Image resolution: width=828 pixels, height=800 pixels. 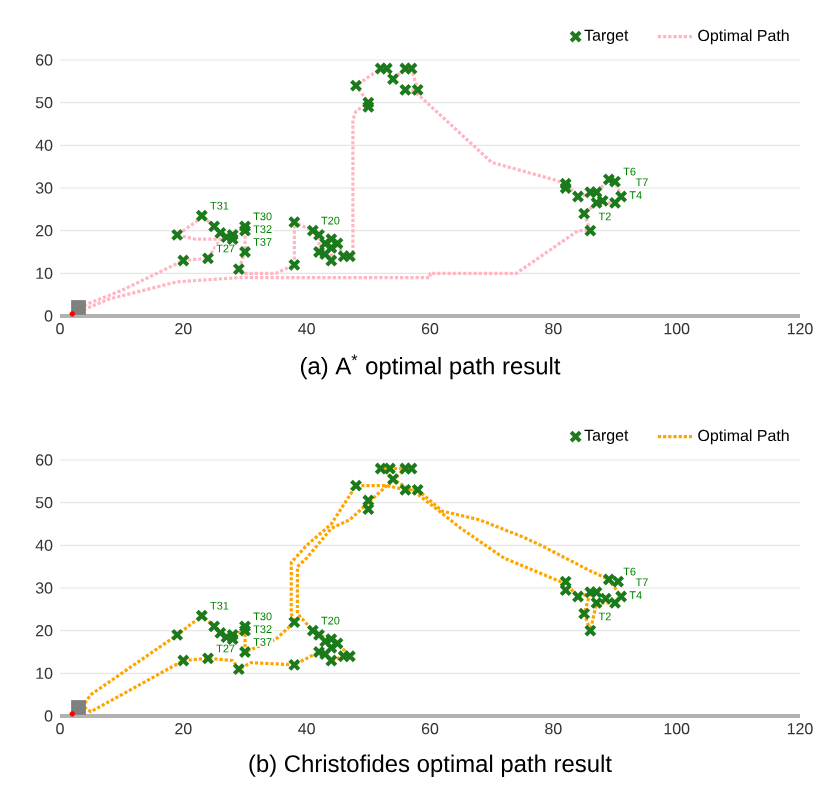 I want to click on text: (a) A$^{*}$ optimal path result, so click(x=430, y=367).